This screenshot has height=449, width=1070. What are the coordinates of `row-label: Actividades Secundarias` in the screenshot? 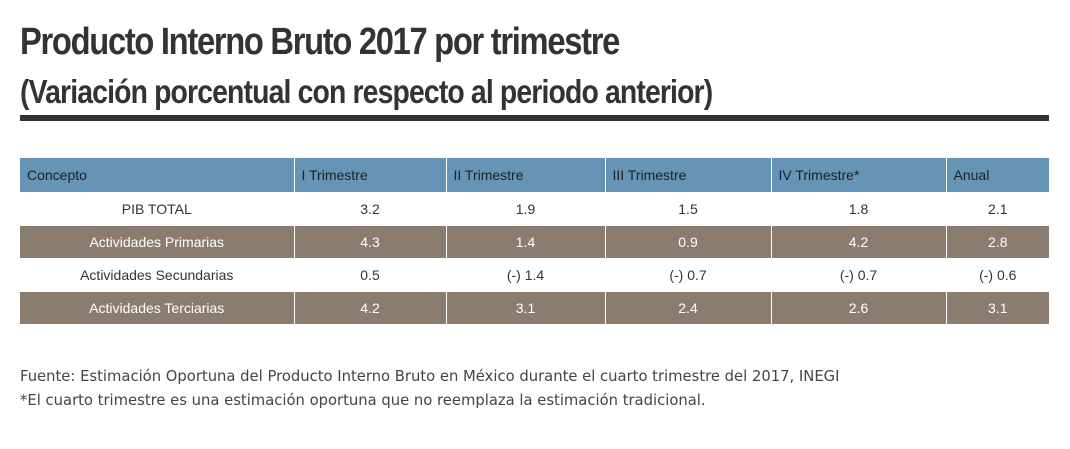 It's located at (157, 275).